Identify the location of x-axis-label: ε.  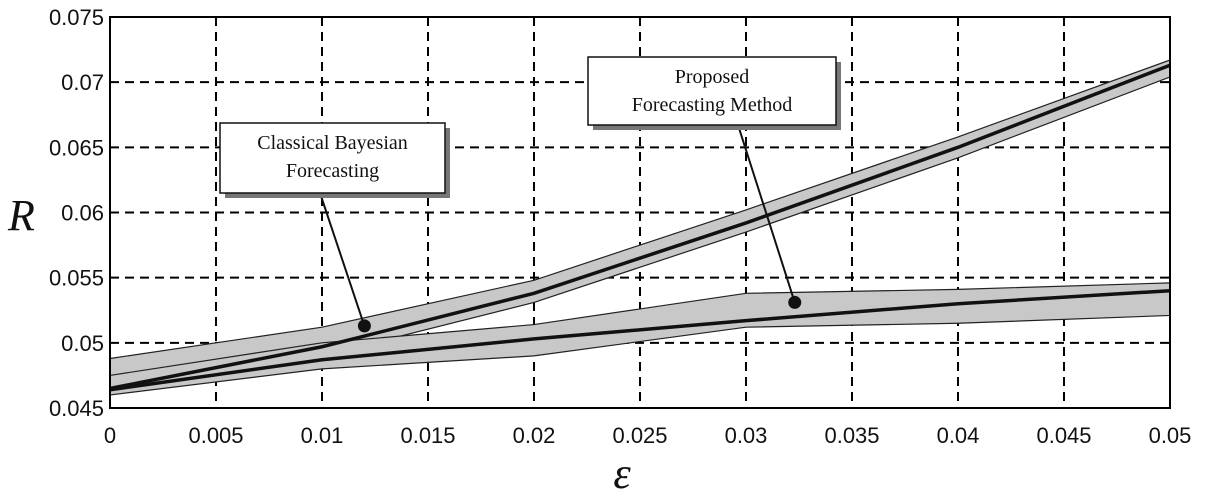
(622, 471).